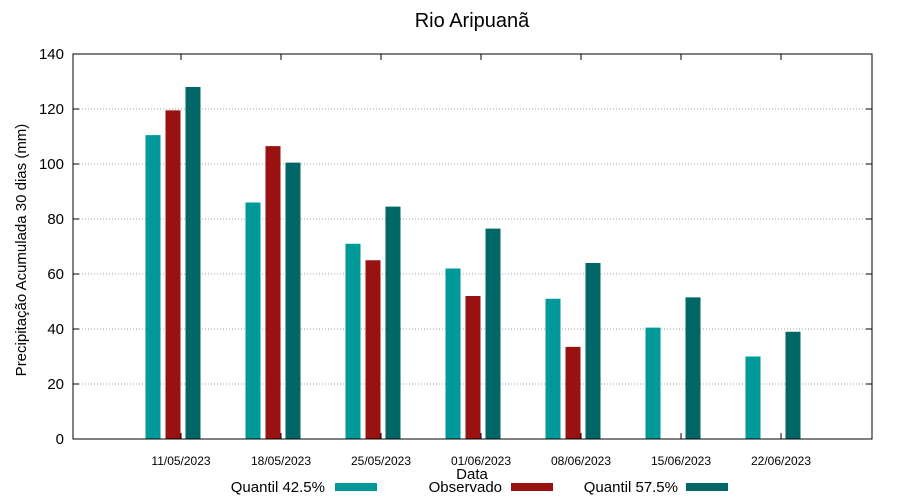  What do you see at coordinates (465, 487) in the screenshot?
I see `legend-label: Observado` at bounding box center [465, 487].